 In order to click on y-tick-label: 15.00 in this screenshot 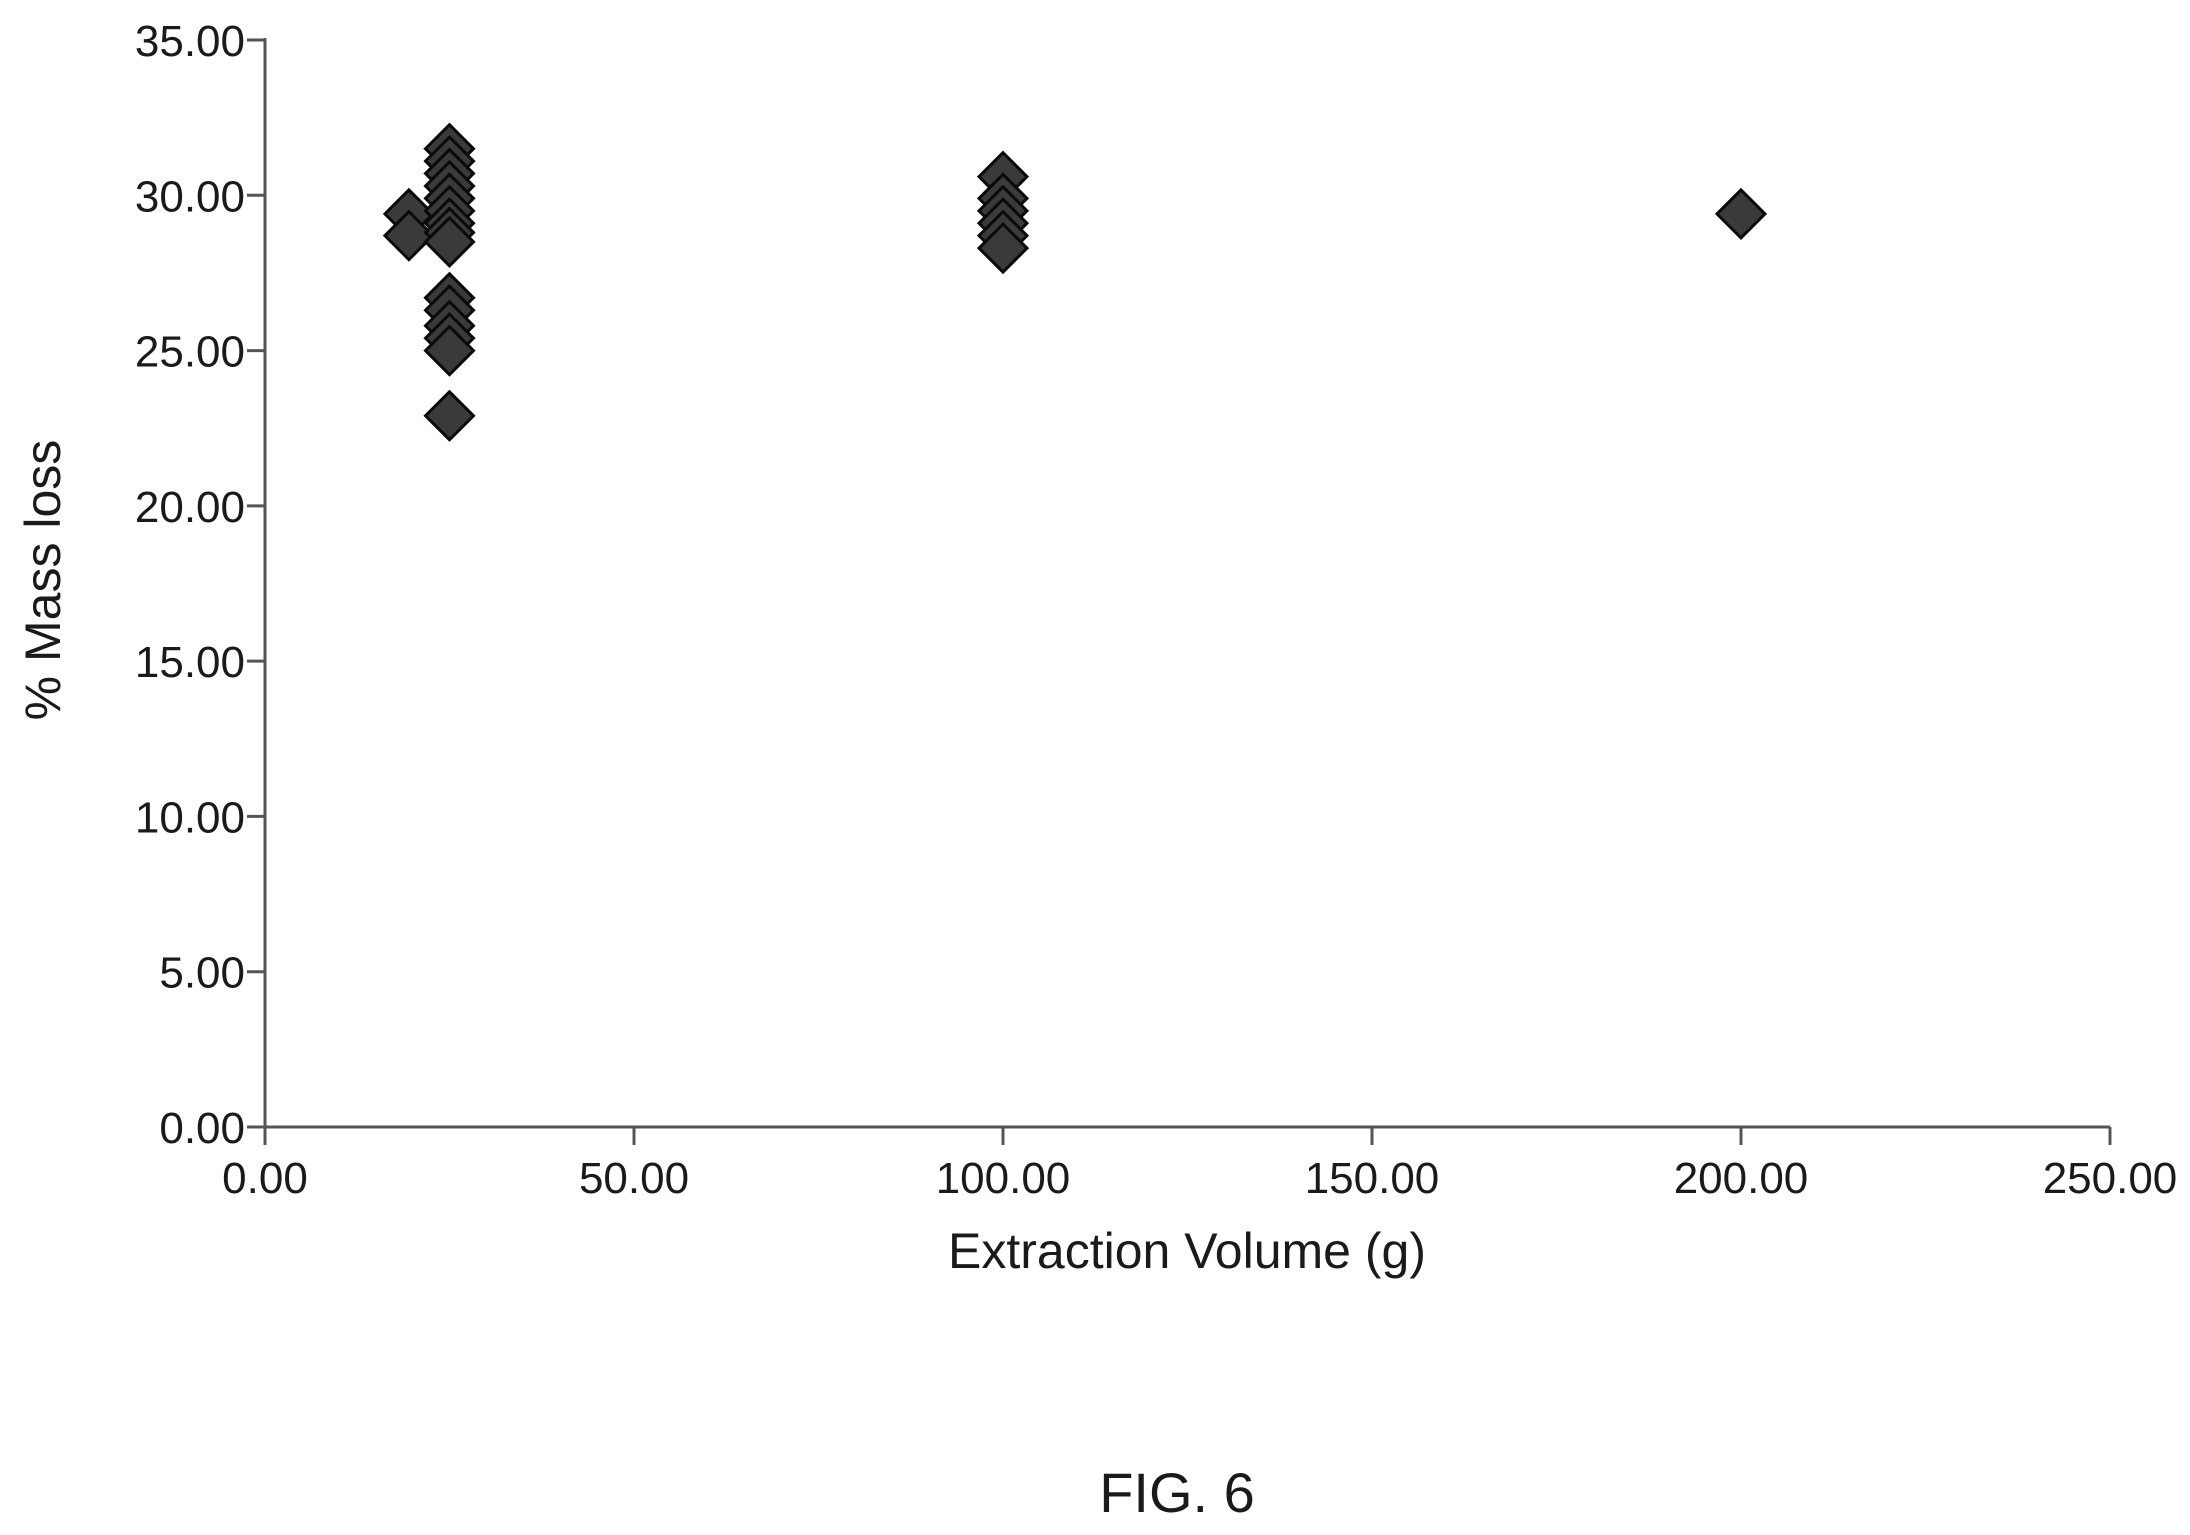, I will do `click(190, 662)`.